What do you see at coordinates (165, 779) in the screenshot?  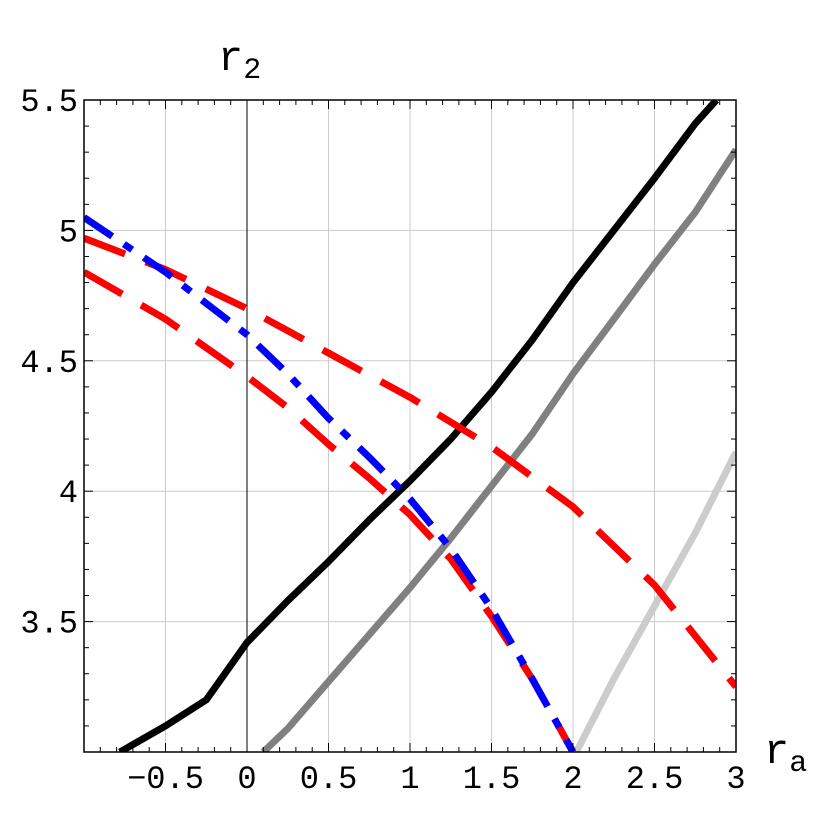 I see `x-tick-label: −0.5` at bounding box center [165, 779].